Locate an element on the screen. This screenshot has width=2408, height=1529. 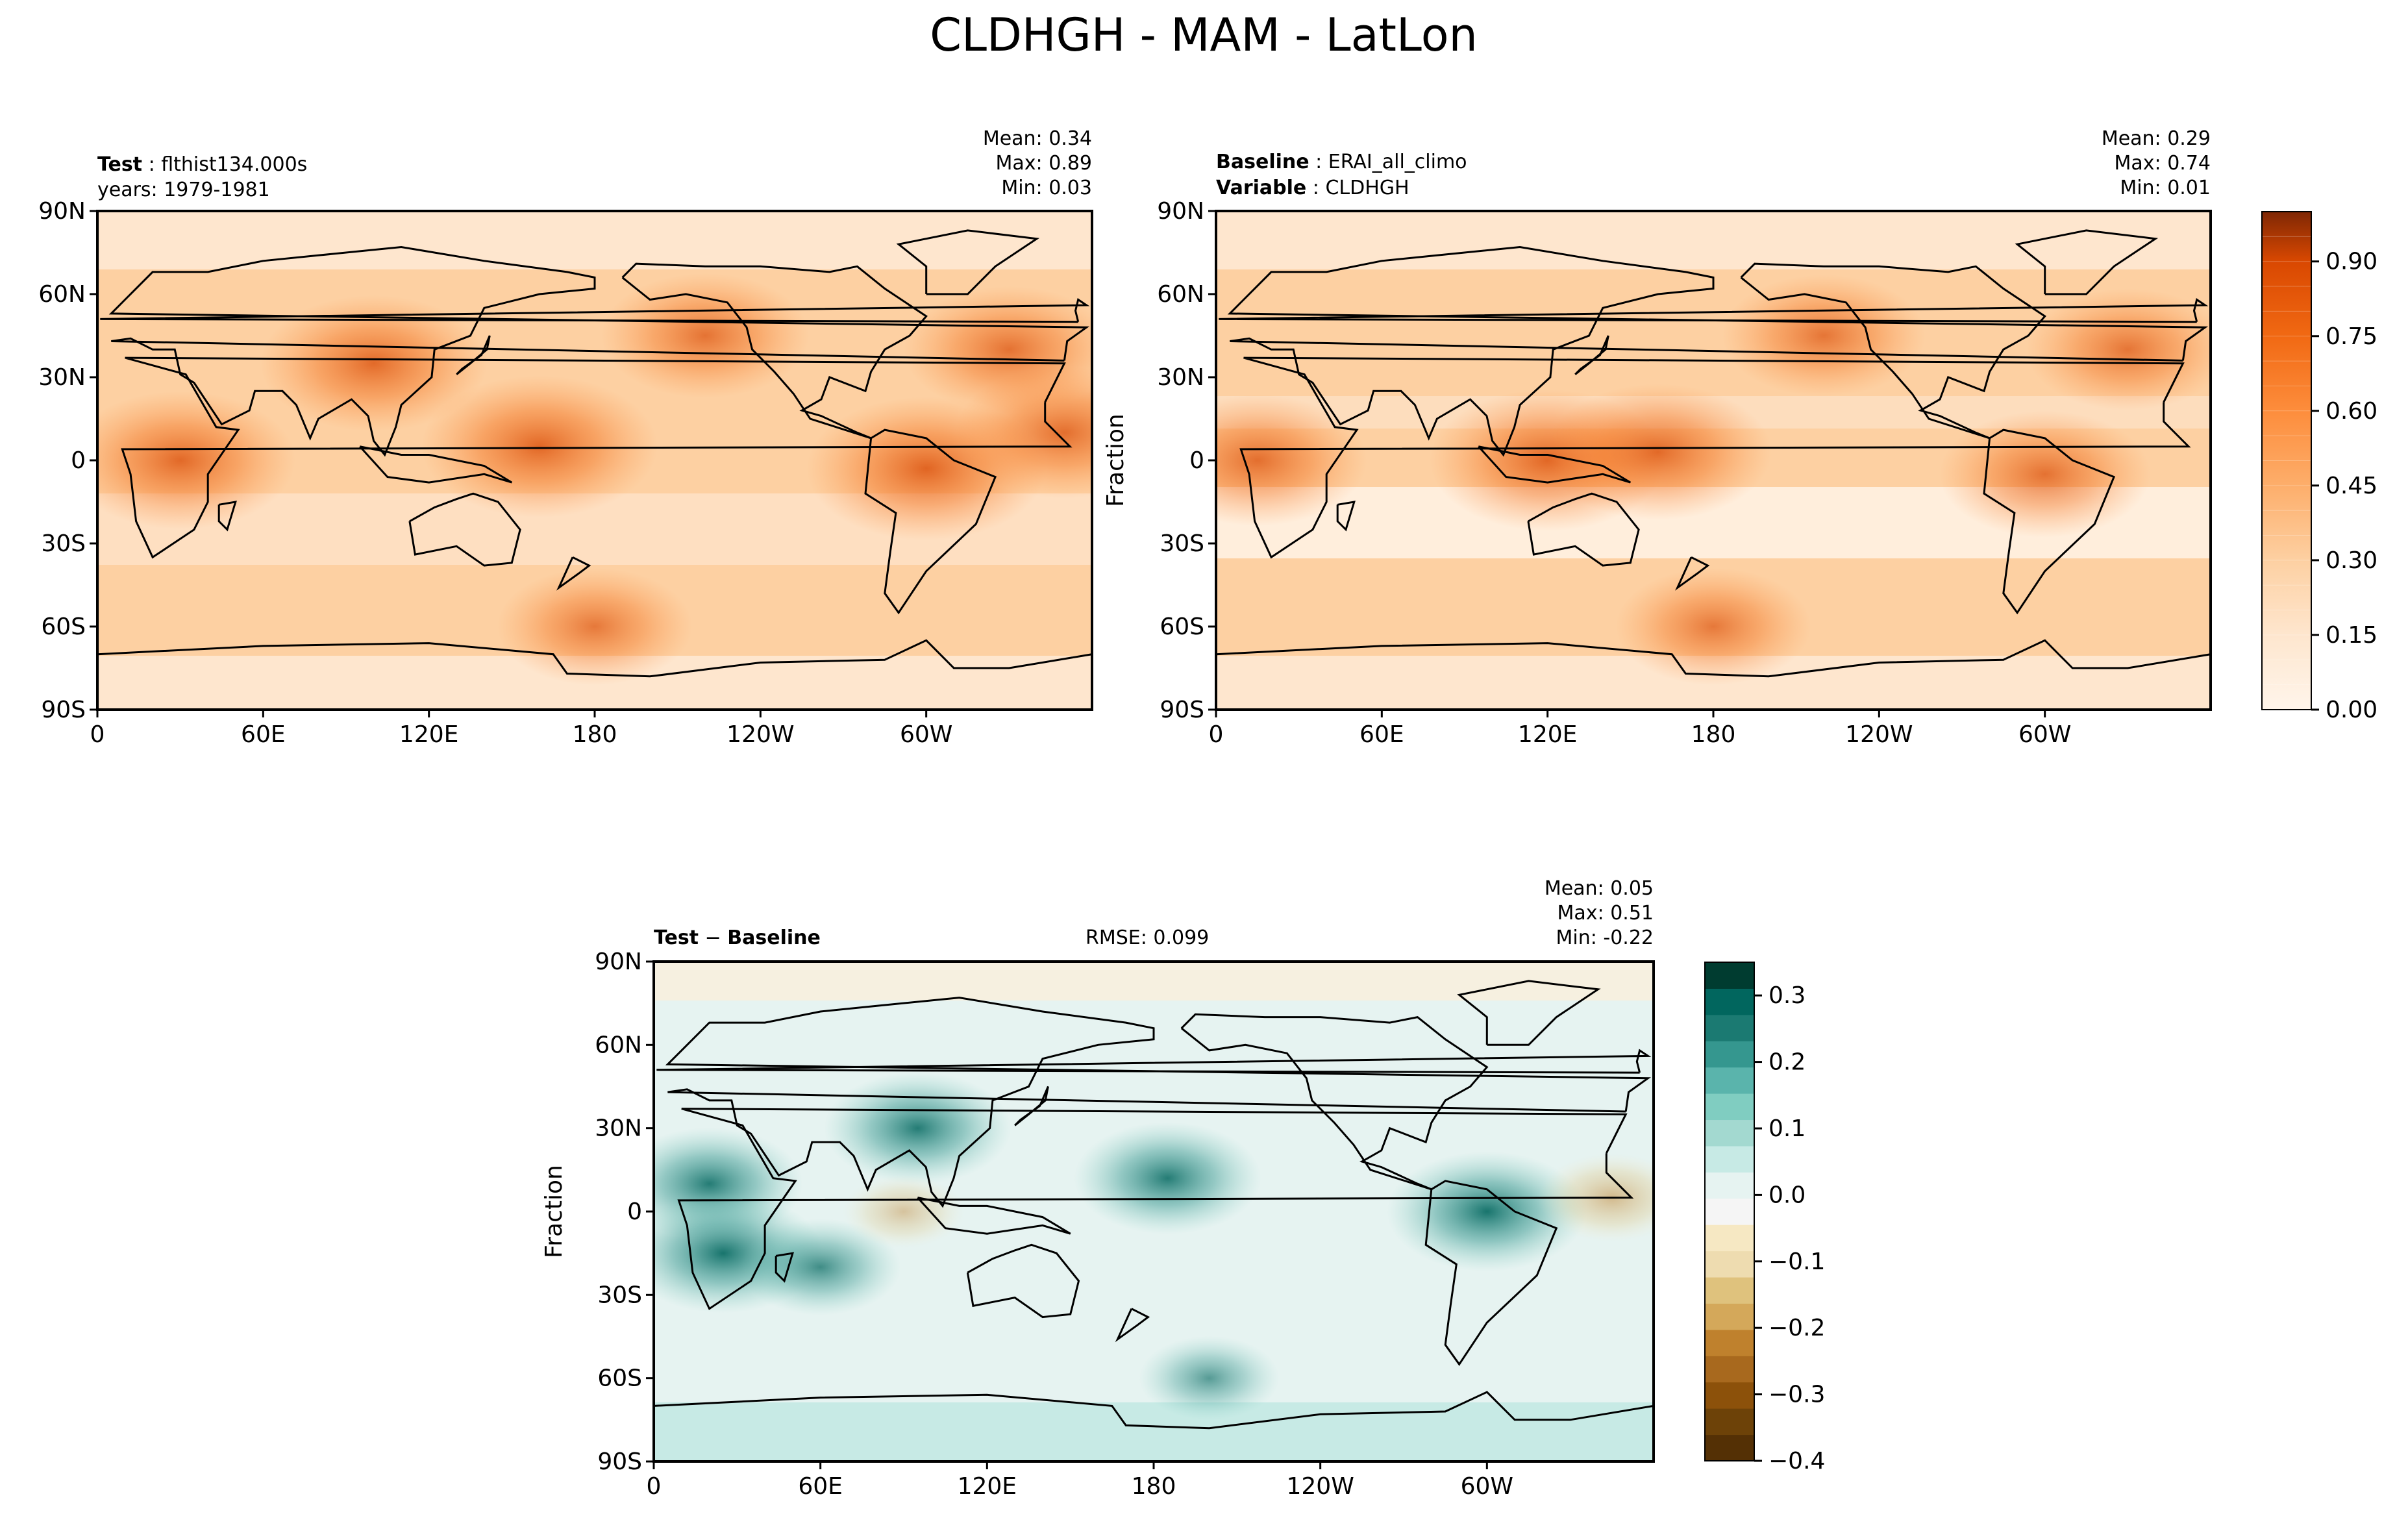
difference-panel-ytick-label: 60S is located at coordinates (619, 1378).